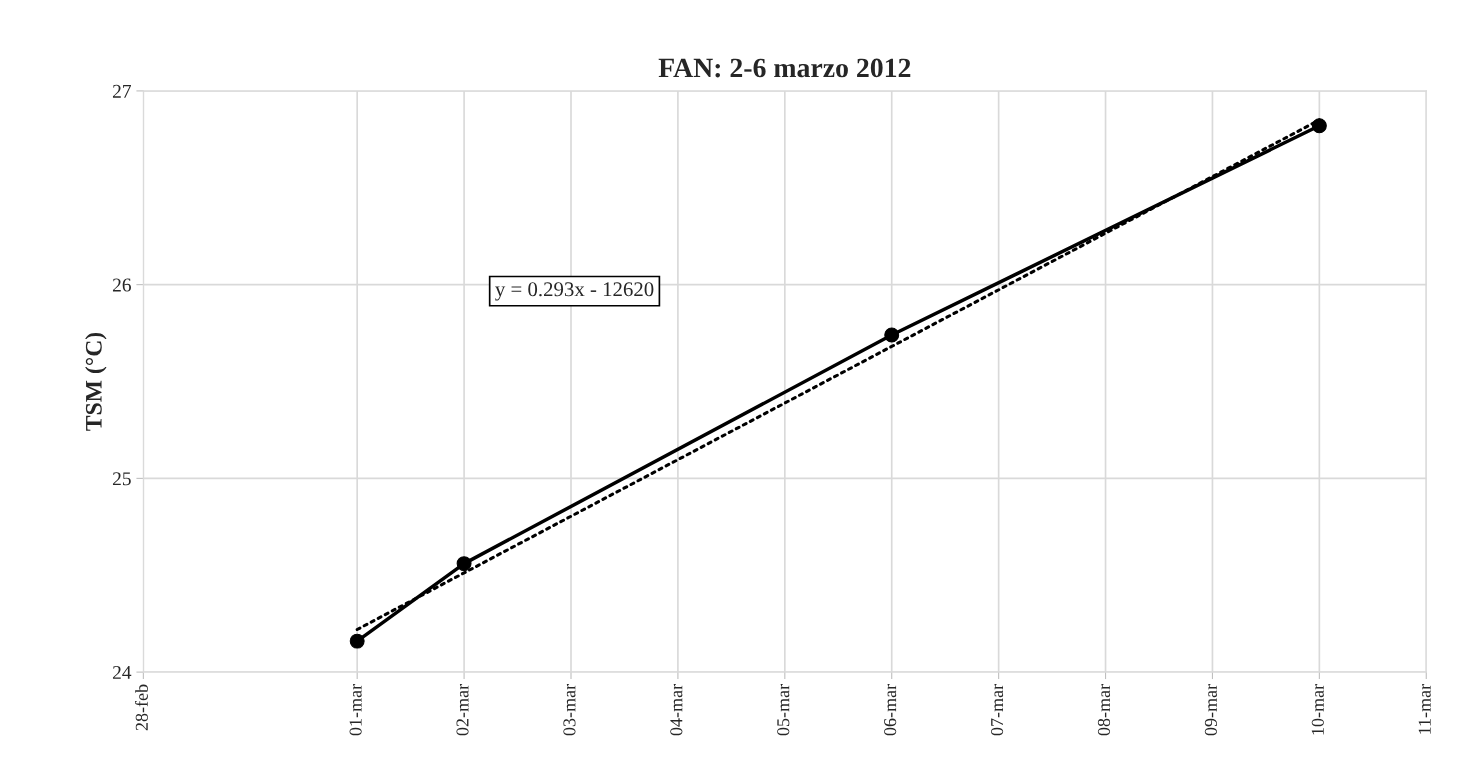 The width and height of the screenshot is (1478, 777). I want to click on x-tick-label: 11-mar, so click(1424, 709).